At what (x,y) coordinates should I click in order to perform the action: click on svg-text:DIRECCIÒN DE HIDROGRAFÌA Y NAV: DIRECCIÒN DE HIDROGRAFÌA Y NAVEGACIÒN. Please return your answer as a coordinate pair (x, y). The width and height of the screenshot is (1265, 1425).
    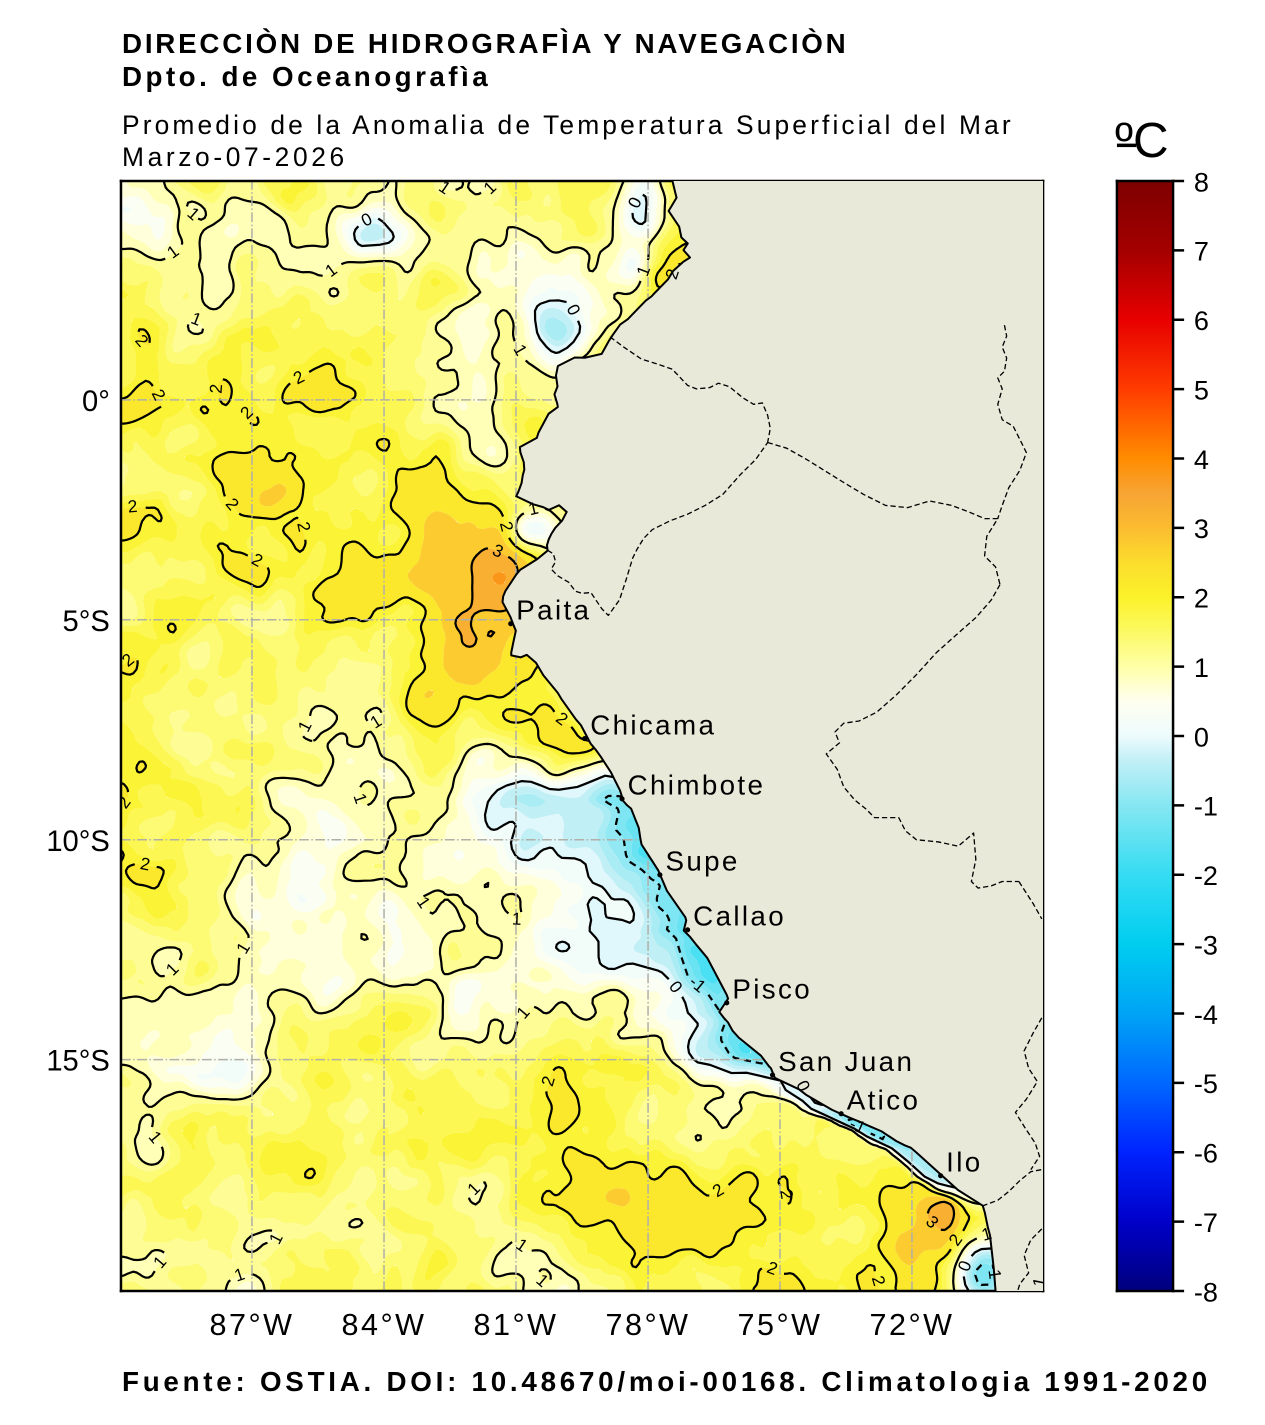
    Looking at the image, I should click on (485, 43).